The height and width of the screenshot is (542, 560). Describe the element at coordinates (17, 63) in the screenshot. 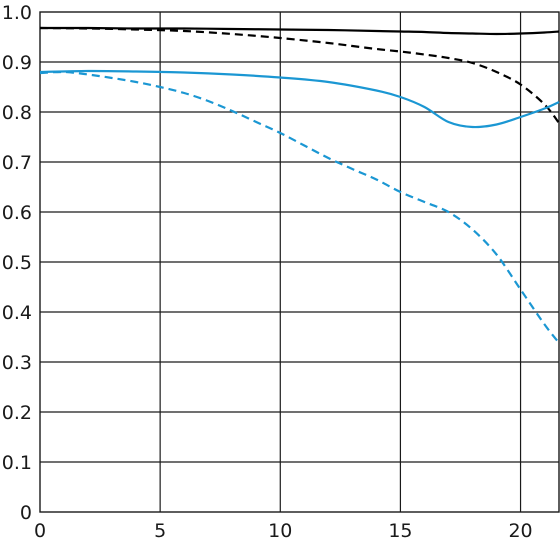

I see `y-tick-label: 0.9` at that location.